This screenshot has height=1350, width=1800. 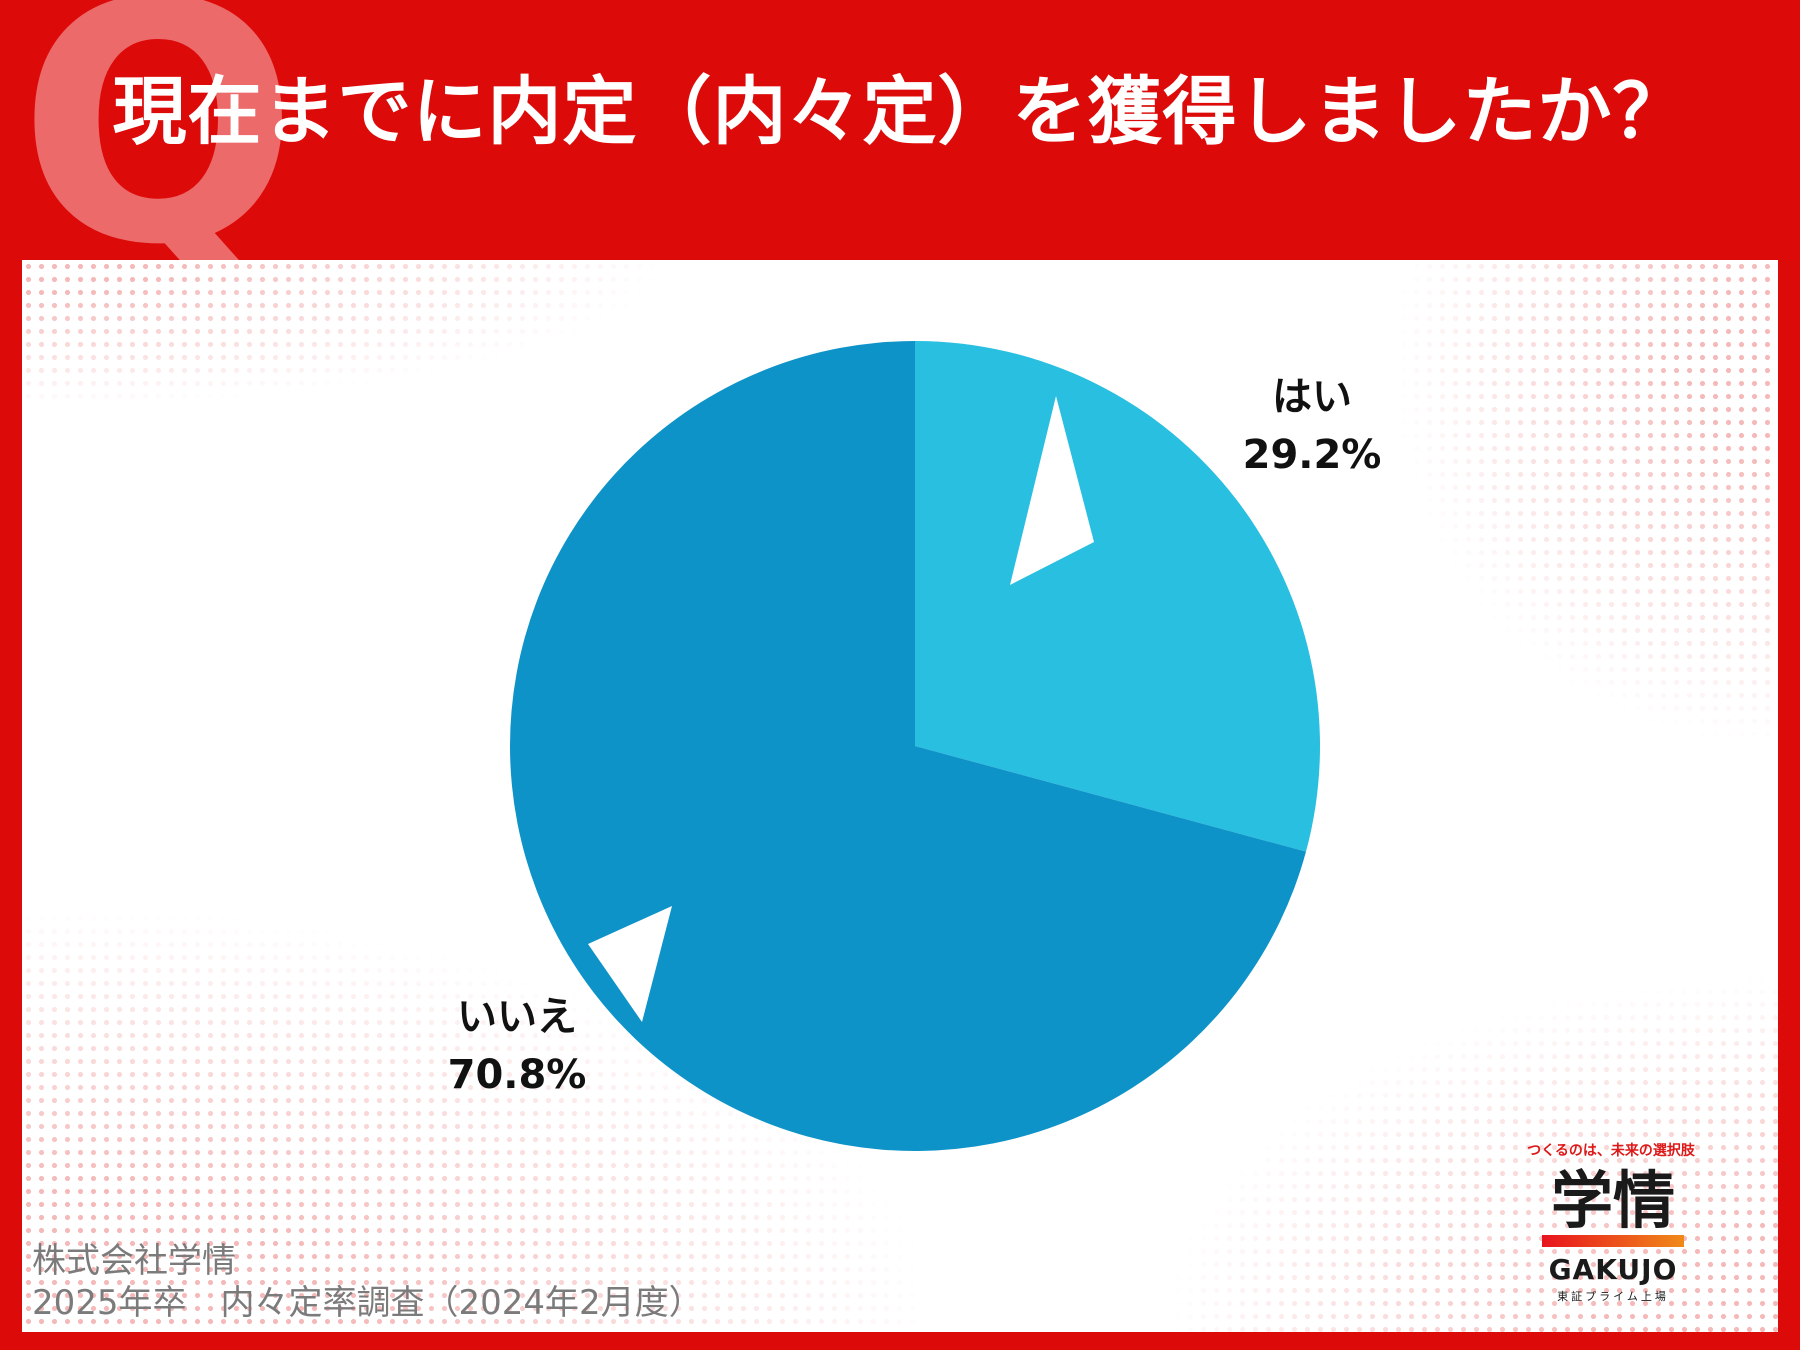 What do you see at coordinates (158, 158) in the screenshot?
I see `q-watermark: Q` at bounding box center [158, 158].